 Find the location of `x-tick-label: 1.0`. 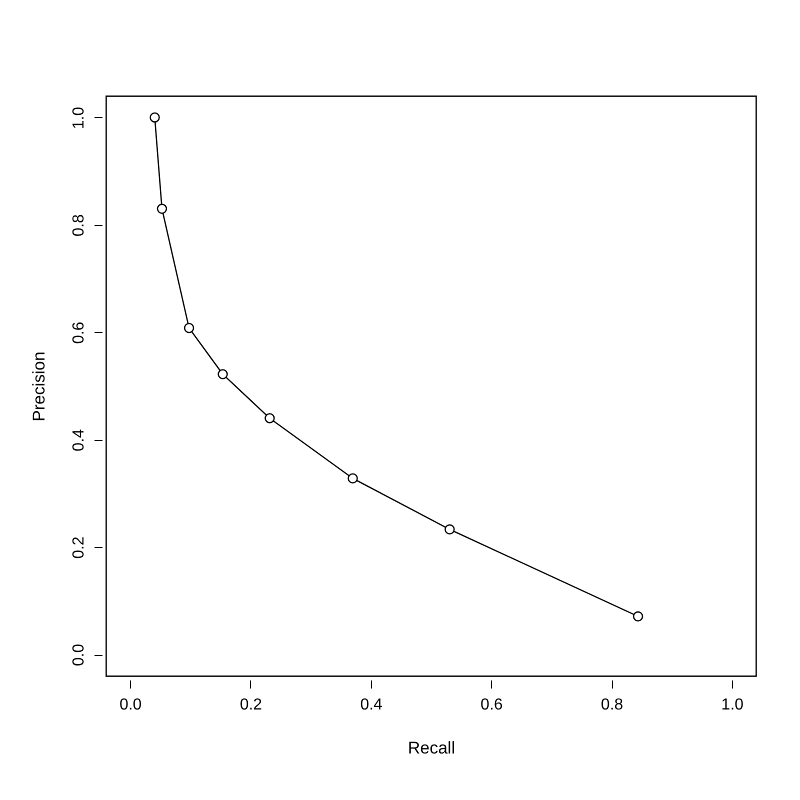

x-tick-label: 1.0 is located at coordinates (732, 705).